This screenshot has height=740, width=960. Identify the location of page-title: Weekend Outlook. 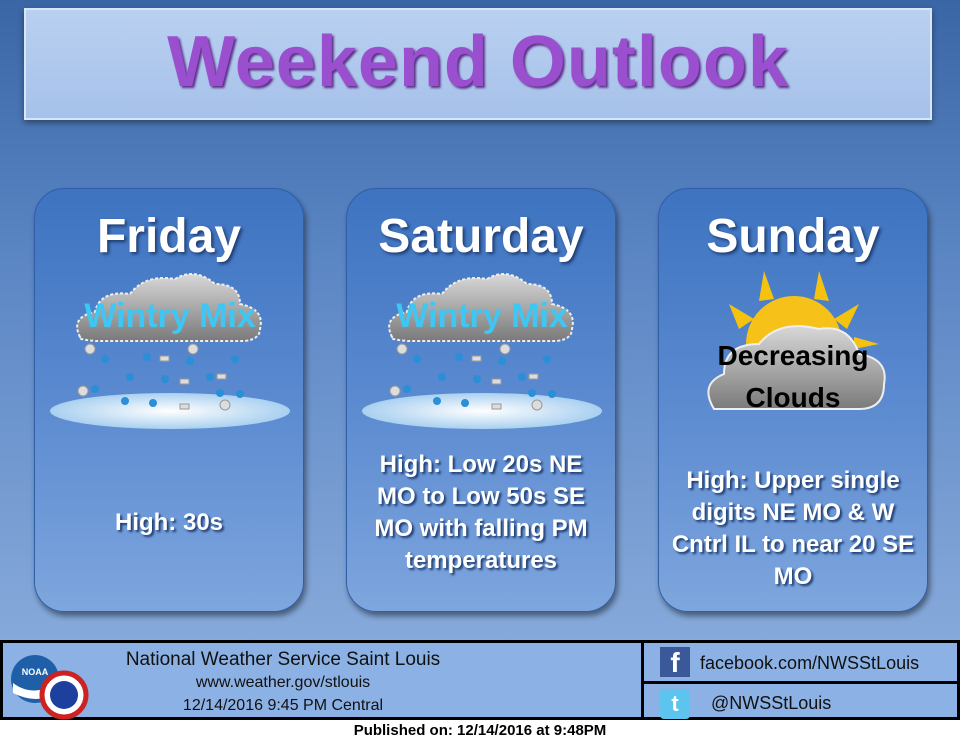
(478, 62).